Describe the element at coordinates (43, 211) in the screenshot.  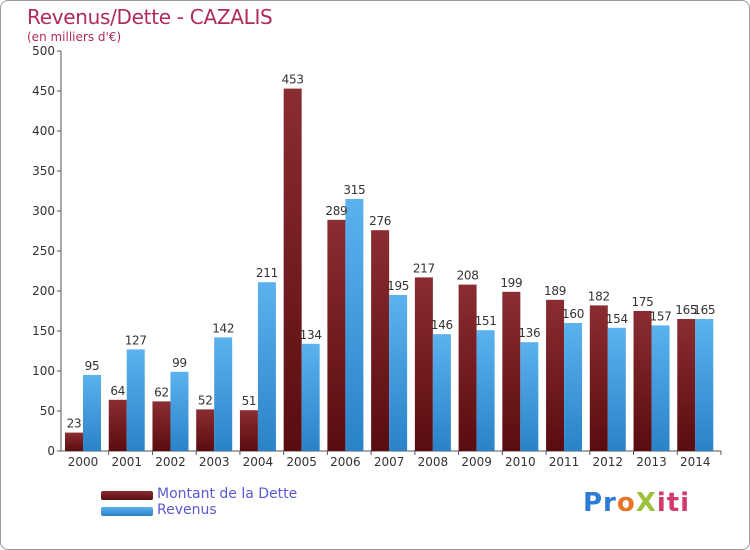
I see `y-tick-label: 300` at that location.